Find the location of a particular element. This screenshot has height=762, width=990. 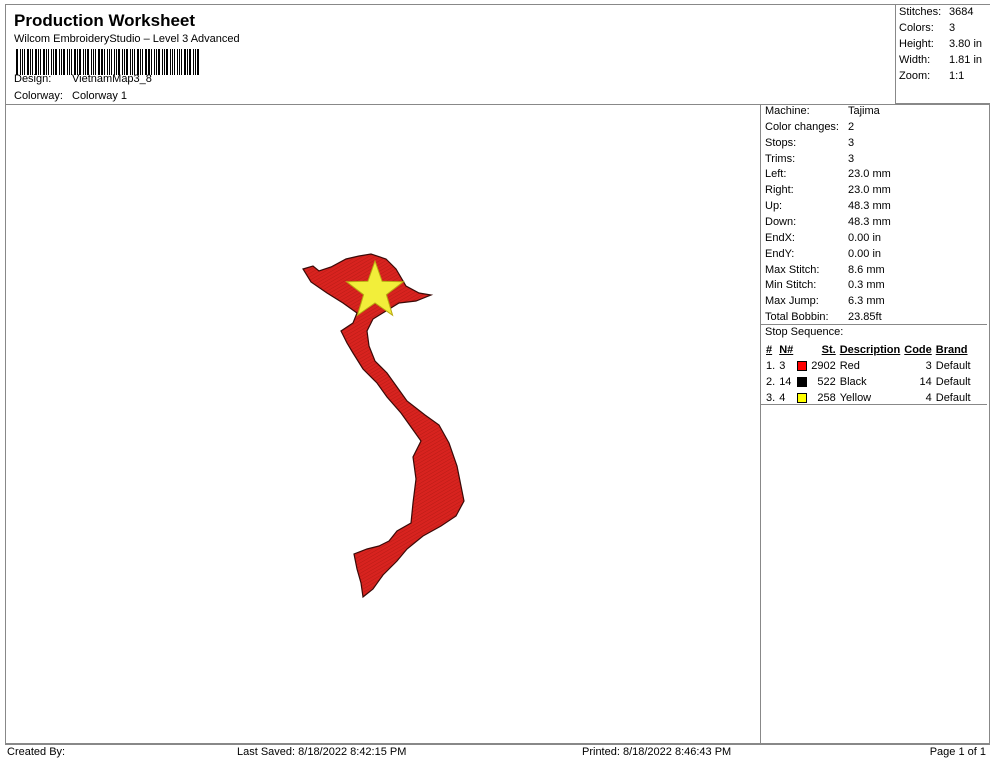

machine-value: 0.3 mm is located at coordinates (866, 285).